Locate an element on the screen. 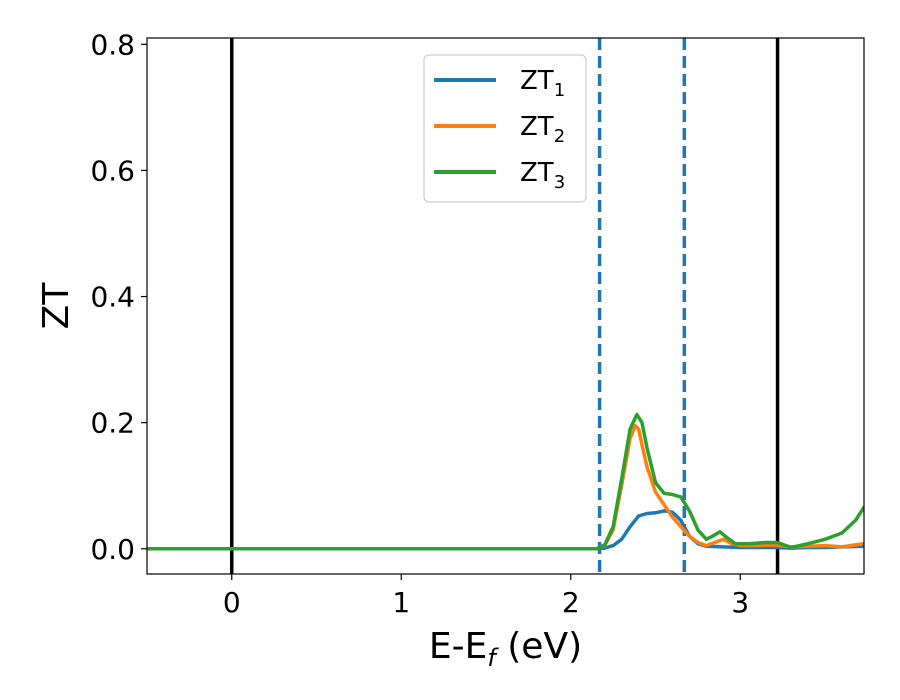 The image size is (900, 700). x-tick-label-0: 0 is located at coordinates (232, 602).